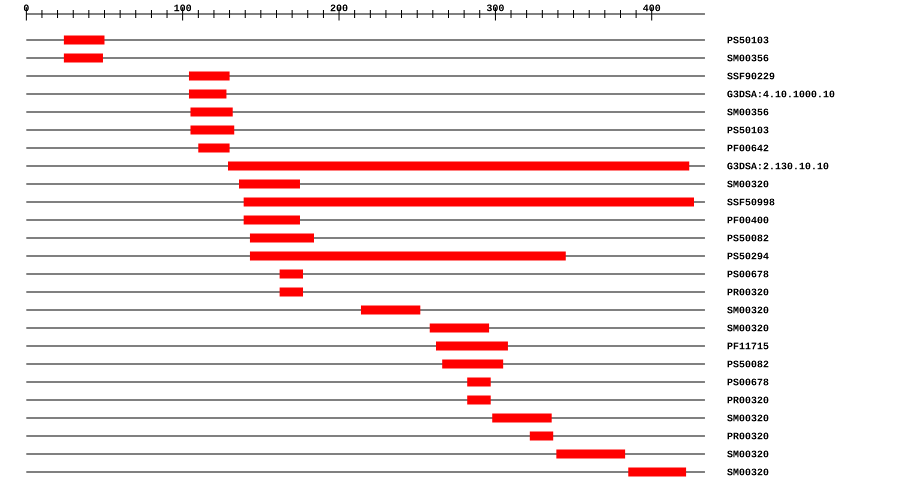 Image resolution: width=900 pixels, height=490 pixels. What do you see at coordinates (750, 76) in the screenshot?
I see `y-tick-label: SSF90229` at bounding box center [750, 76].